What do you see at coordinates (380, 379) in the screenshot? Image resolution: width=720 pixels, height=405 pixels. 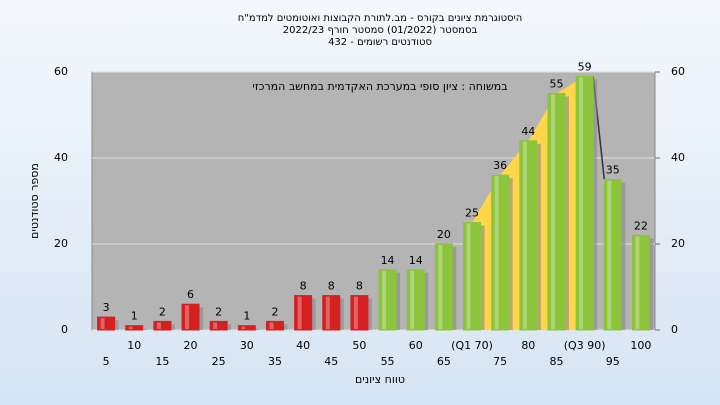 I see `x-axis-label: טווח ציונים` at bounding box center [380, 379].